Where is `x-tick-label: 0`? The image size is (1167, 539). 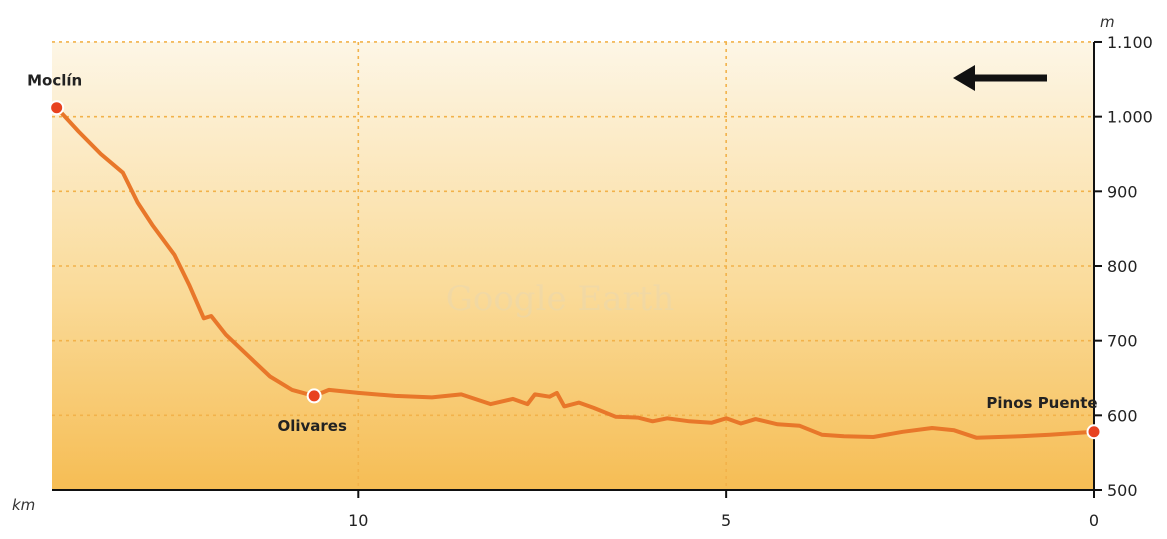
x-tick-label: 0 is located at coordinates (1094, 520).